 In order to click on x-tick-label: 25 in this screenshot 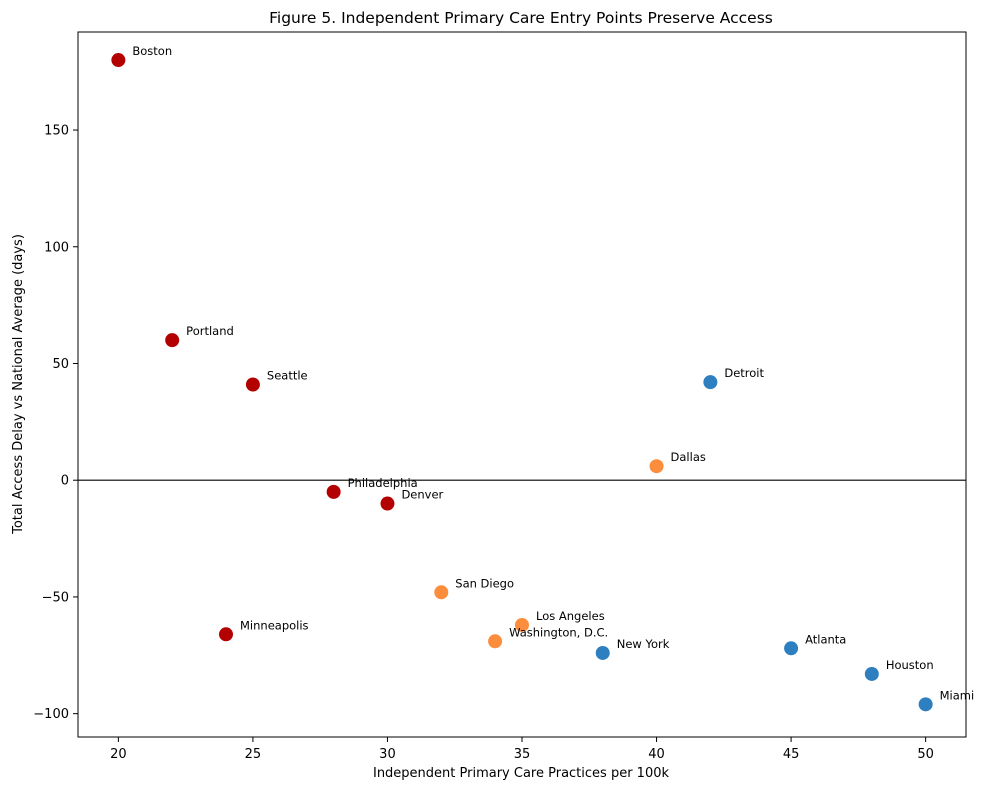, I will do `click(253, 754)`.